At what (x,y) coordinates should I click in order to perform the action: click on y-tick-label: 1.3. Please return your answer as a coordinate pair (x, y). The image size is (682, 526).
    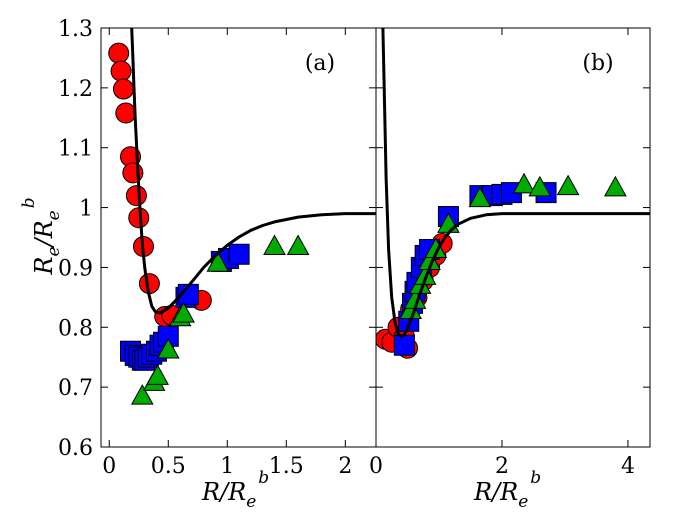
    Looking at the image, I should click on (75, 29).